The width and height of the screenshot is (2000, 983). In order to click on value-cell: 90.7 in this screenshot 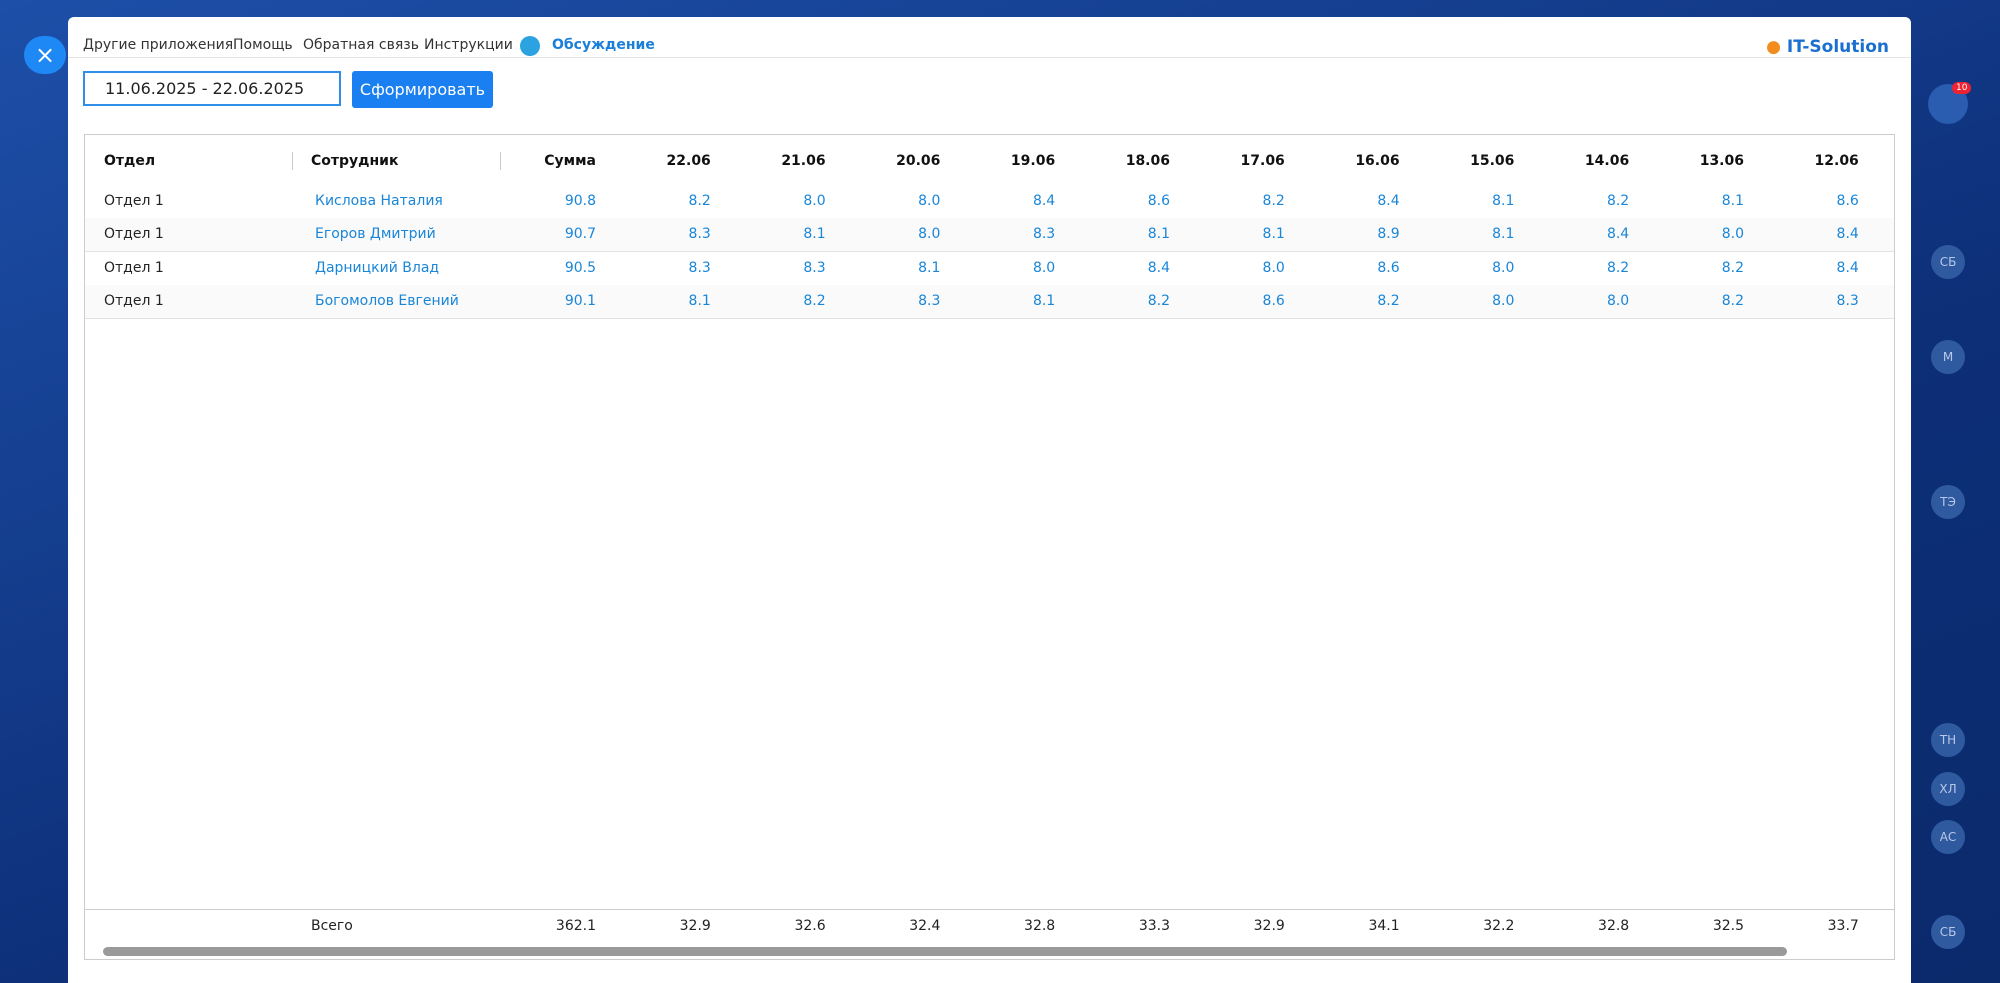, I will do `click(580, 234)`.